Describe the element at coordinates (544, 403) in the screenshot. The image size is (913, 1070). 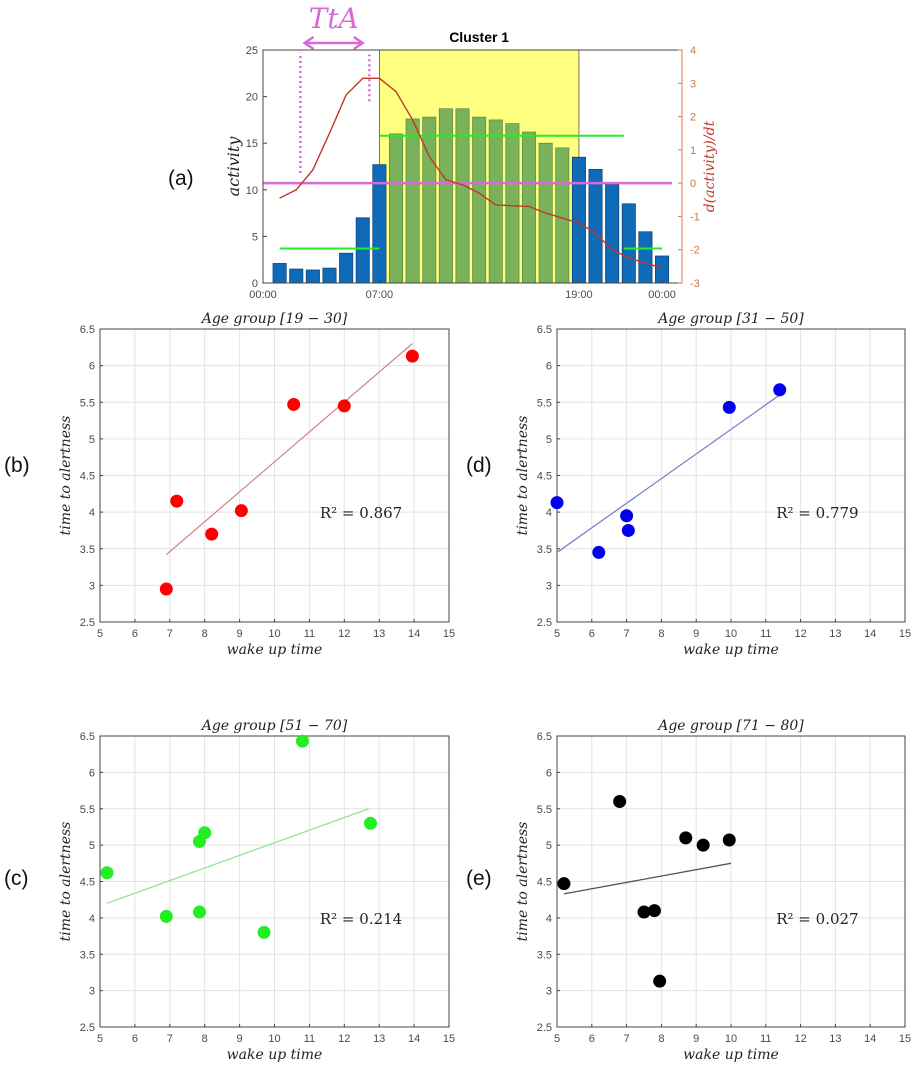
I see `y-tick-label: 5.5` at that location.